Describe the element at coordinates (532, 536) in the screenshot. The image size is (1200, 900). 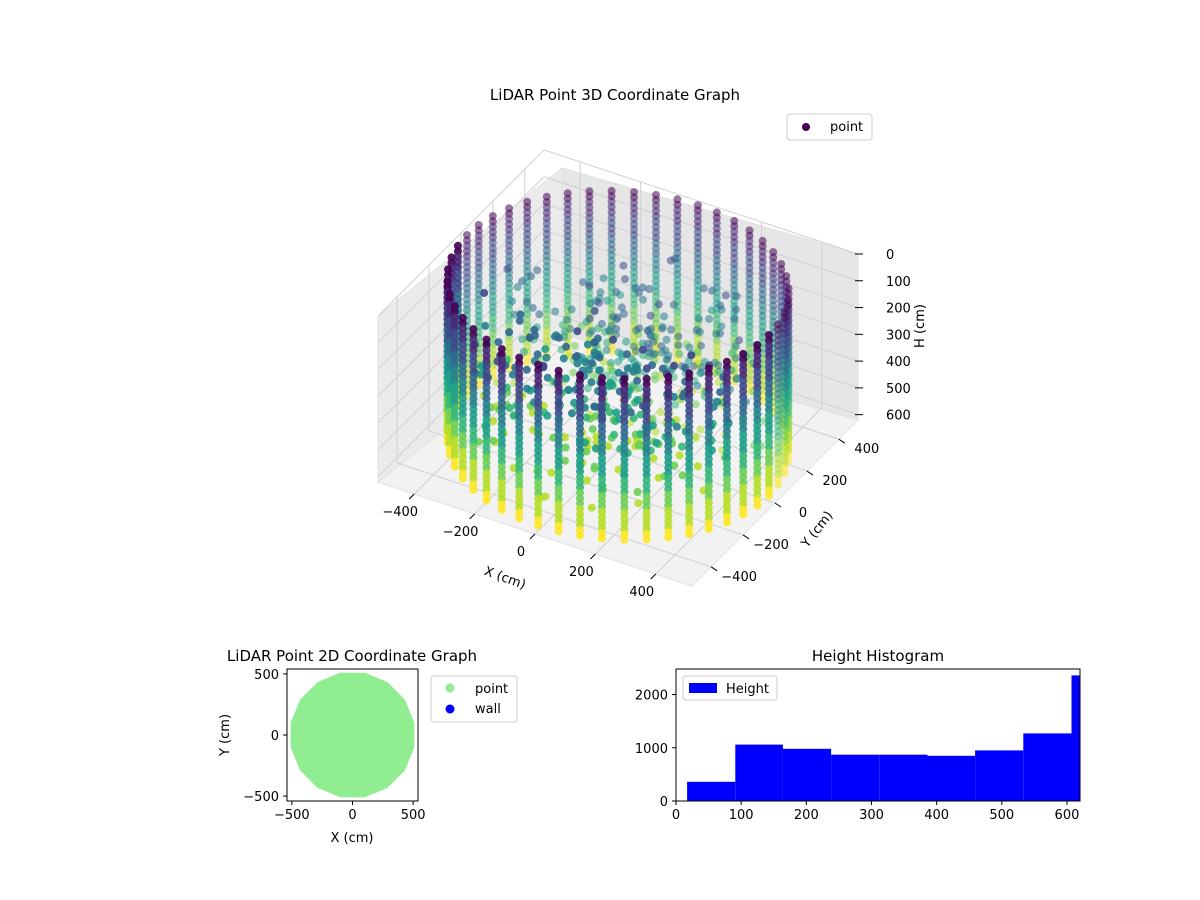
I see `x-tick-mark` at that location.